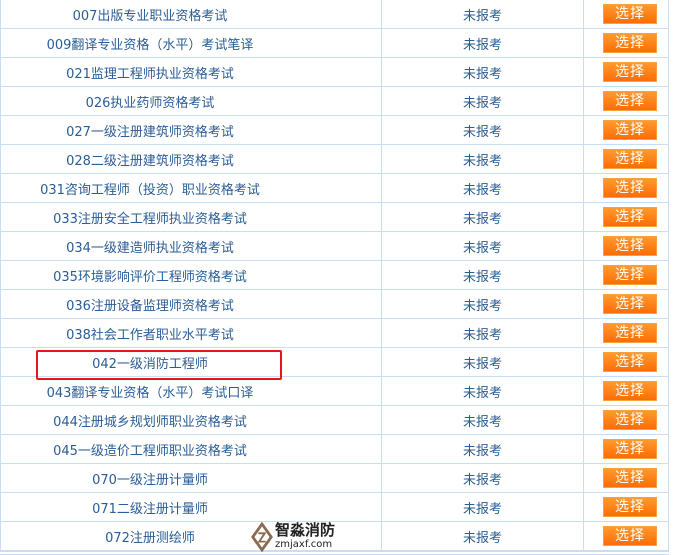 The width and height of the screenshot is (675, 555). What do you see at coordinates (191, 159) in the screenshot?
I see `exam-name: 028二级注册建筑师资格考试` at bounding box center [191, 159].